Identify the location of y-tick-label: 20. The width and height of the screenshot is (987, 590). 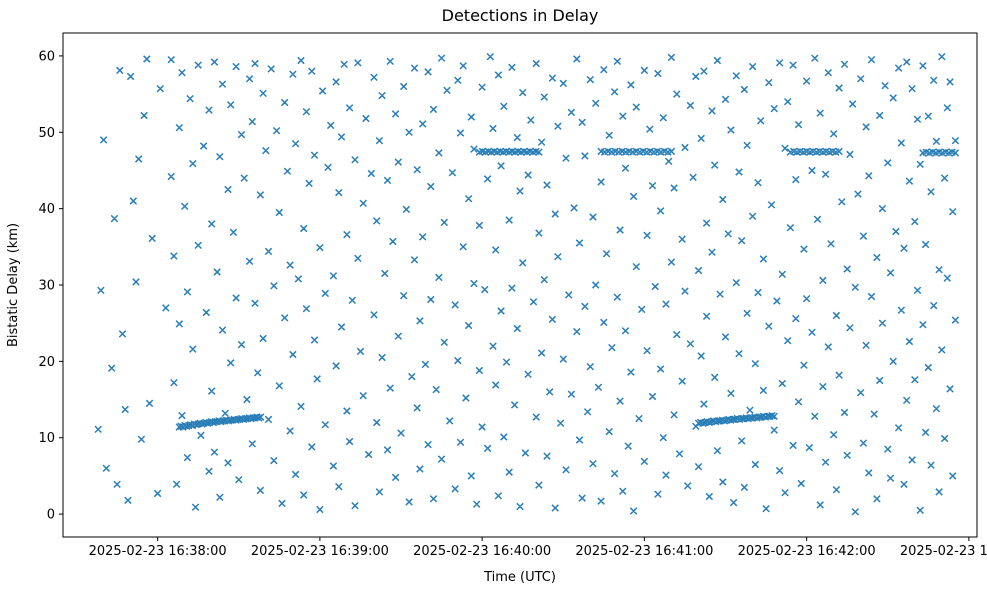
(46, 362).